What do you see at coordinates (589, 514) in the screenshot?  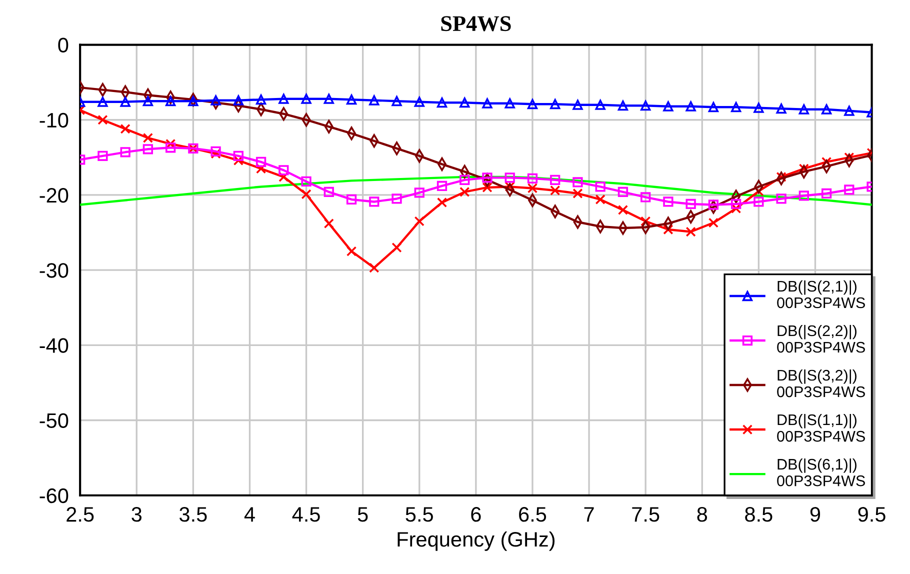 I see `x-tick-label: 7` at bounding box center [589, 514].